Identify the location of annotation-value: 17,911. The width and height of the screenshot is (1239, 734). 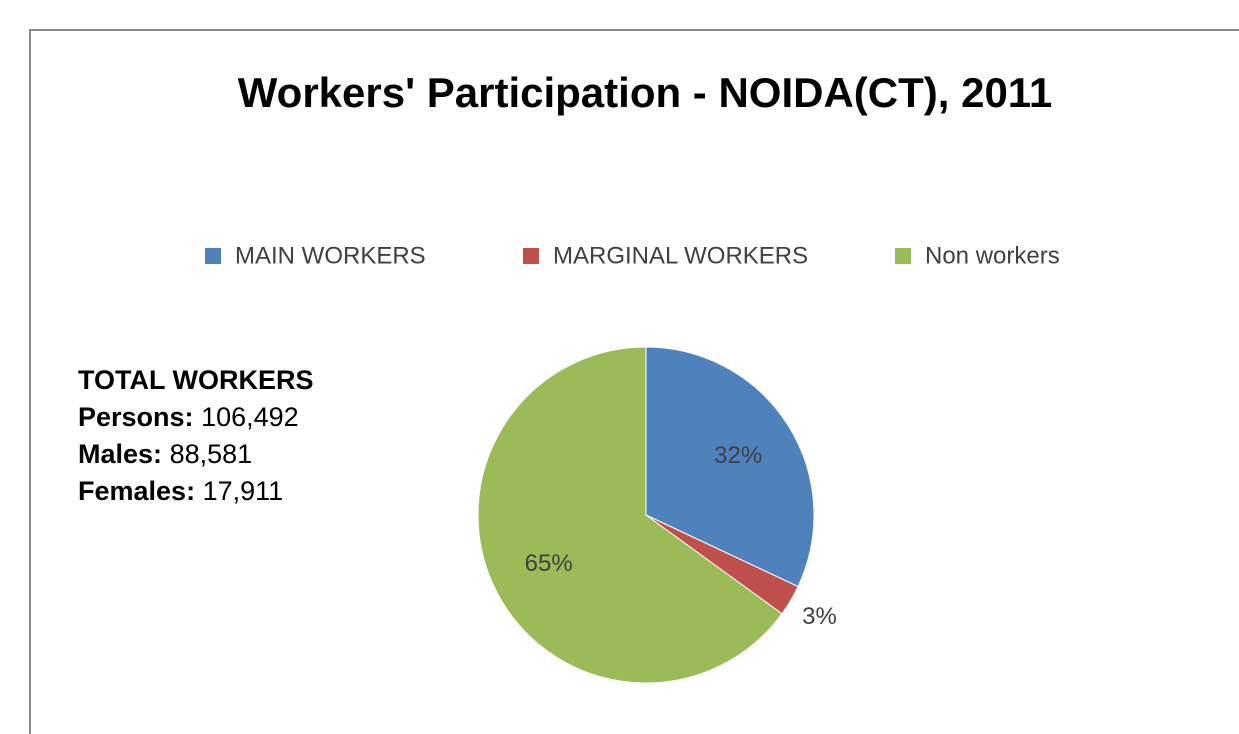
(243, 491).